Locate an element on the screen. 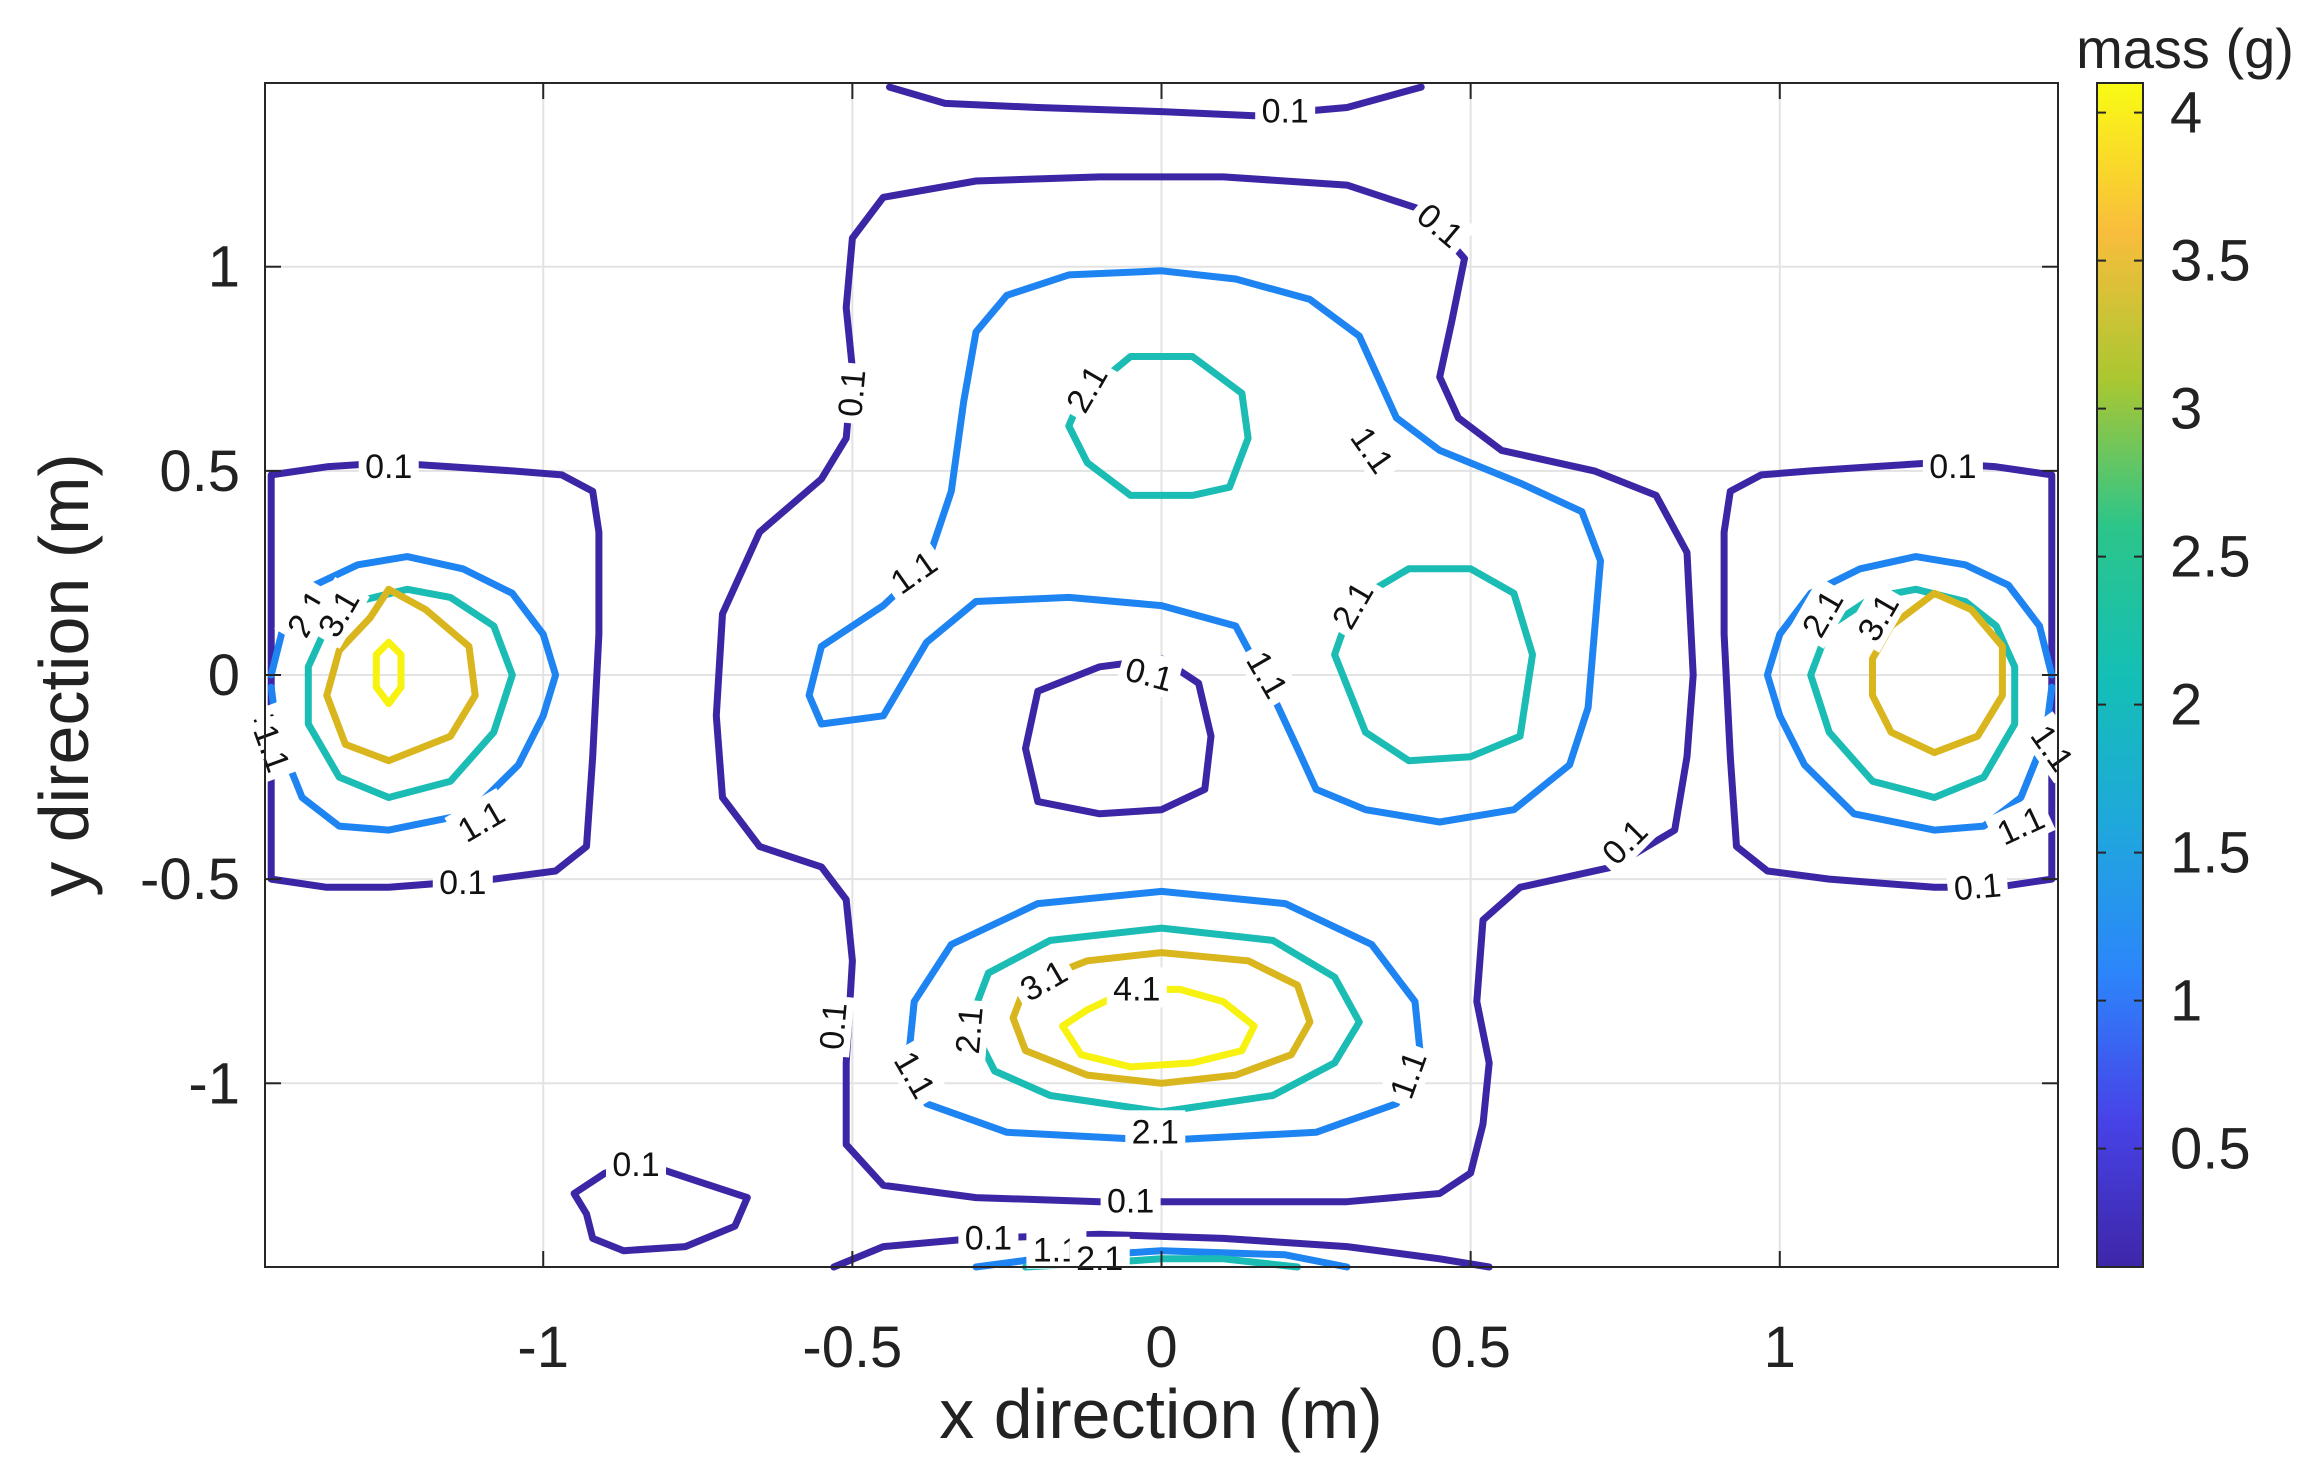 The image size is (2307, 1468). x-tick-labels: -1 -0.5 0 0.5 1 is located at coordinates (1156, 1347).